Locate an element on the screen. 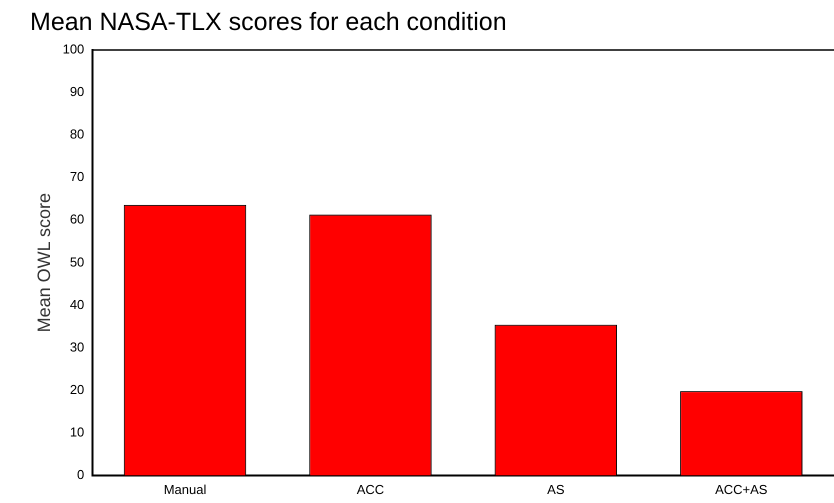 This screenshot has width=834, height=503. y-tick-label: 10 is located at coordinates (77, 432).